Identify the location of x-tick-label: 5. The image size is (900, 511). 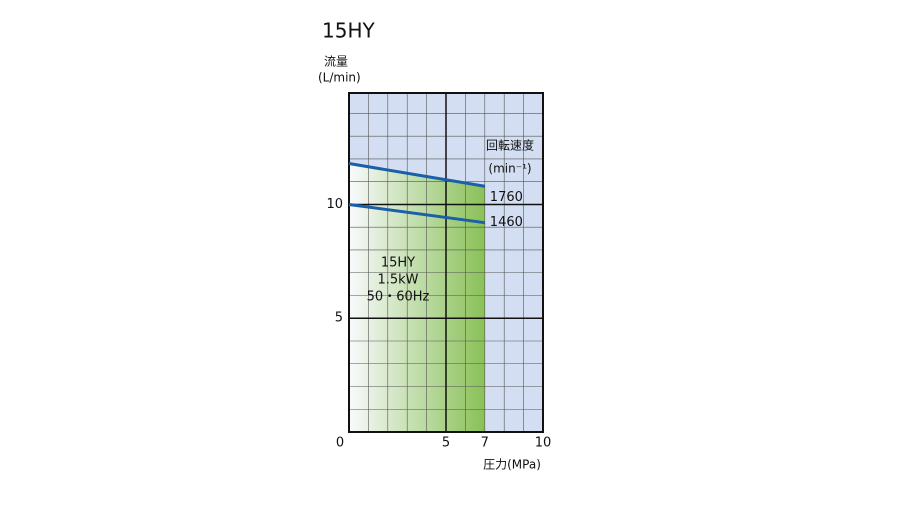
(446, 443).